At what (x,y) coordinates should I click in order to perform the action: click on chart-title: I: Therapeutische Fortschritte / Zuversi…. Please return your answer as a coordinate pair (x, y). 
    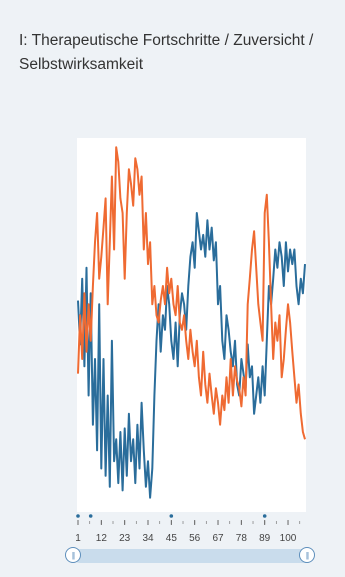
    Looking at the image, I should click on (166, 52).